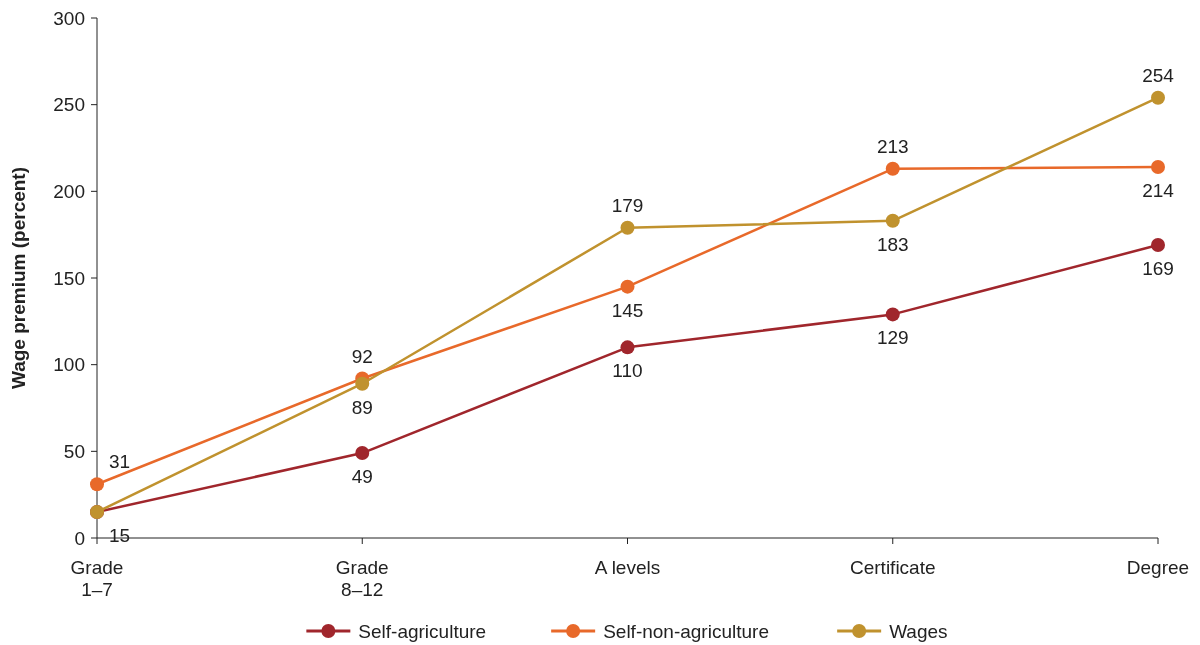  Describe the element at coordinates (362, 477) in the screenshot. I see `data-label: 49` at that location.